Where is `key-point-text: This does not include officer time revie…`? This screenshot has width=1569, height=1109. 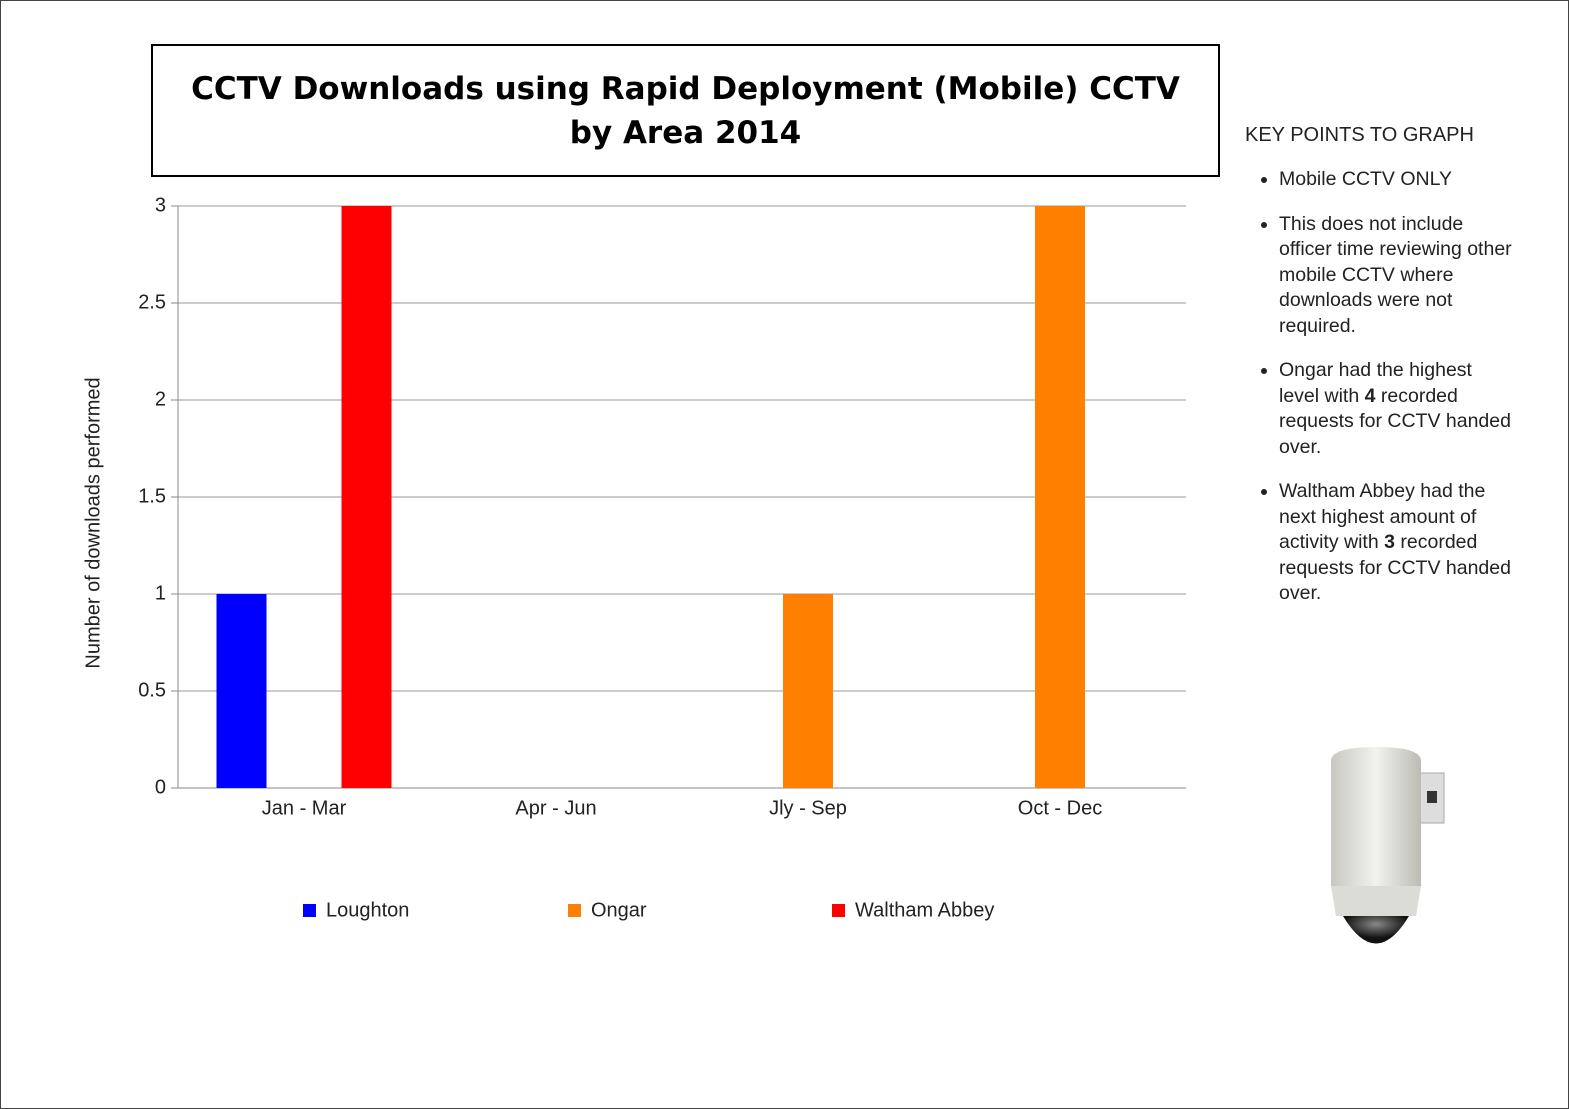
key-point-text: This does not include officer time revie… is located at coordinates (1395, 274).